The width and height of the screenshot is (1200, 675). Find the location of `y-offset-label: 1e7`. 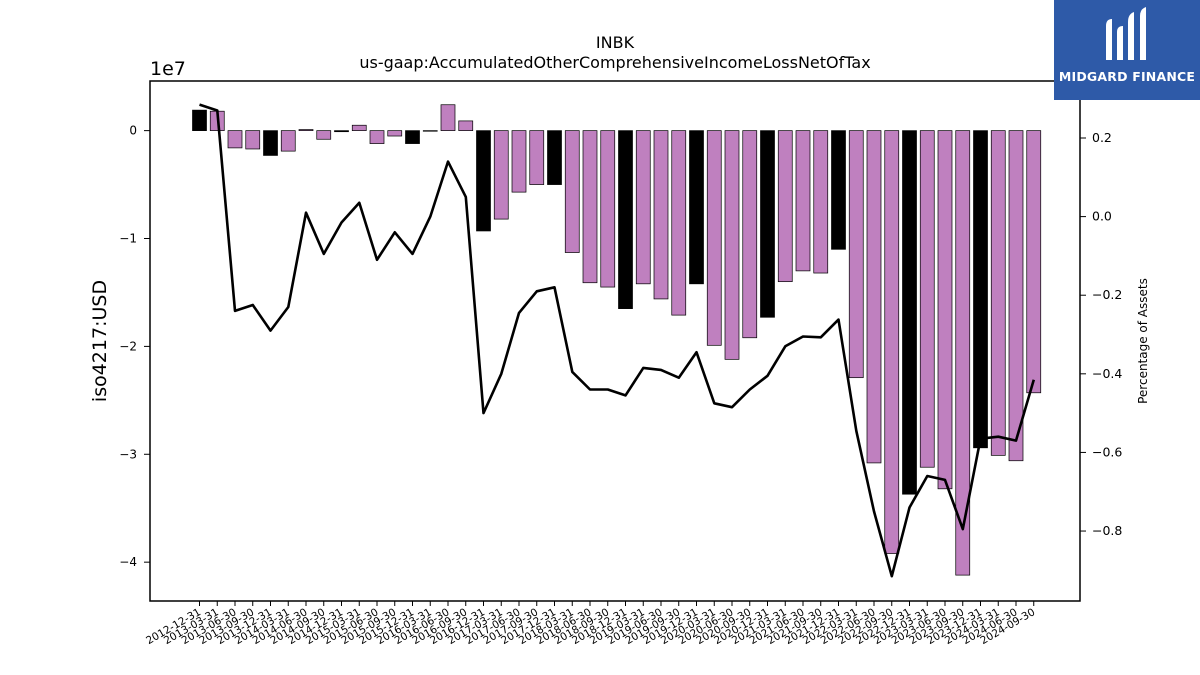

y-offset-label: 1e7 is located at coordinates (168, 69).